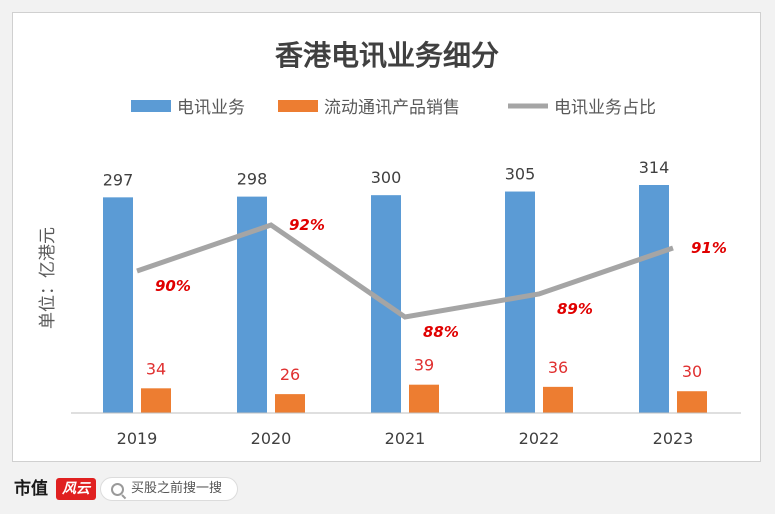  What do you see at coordinates (520, 174) in the screenshot?
I see `label-telecom-2022: 305` at bounding box center [520, 174].